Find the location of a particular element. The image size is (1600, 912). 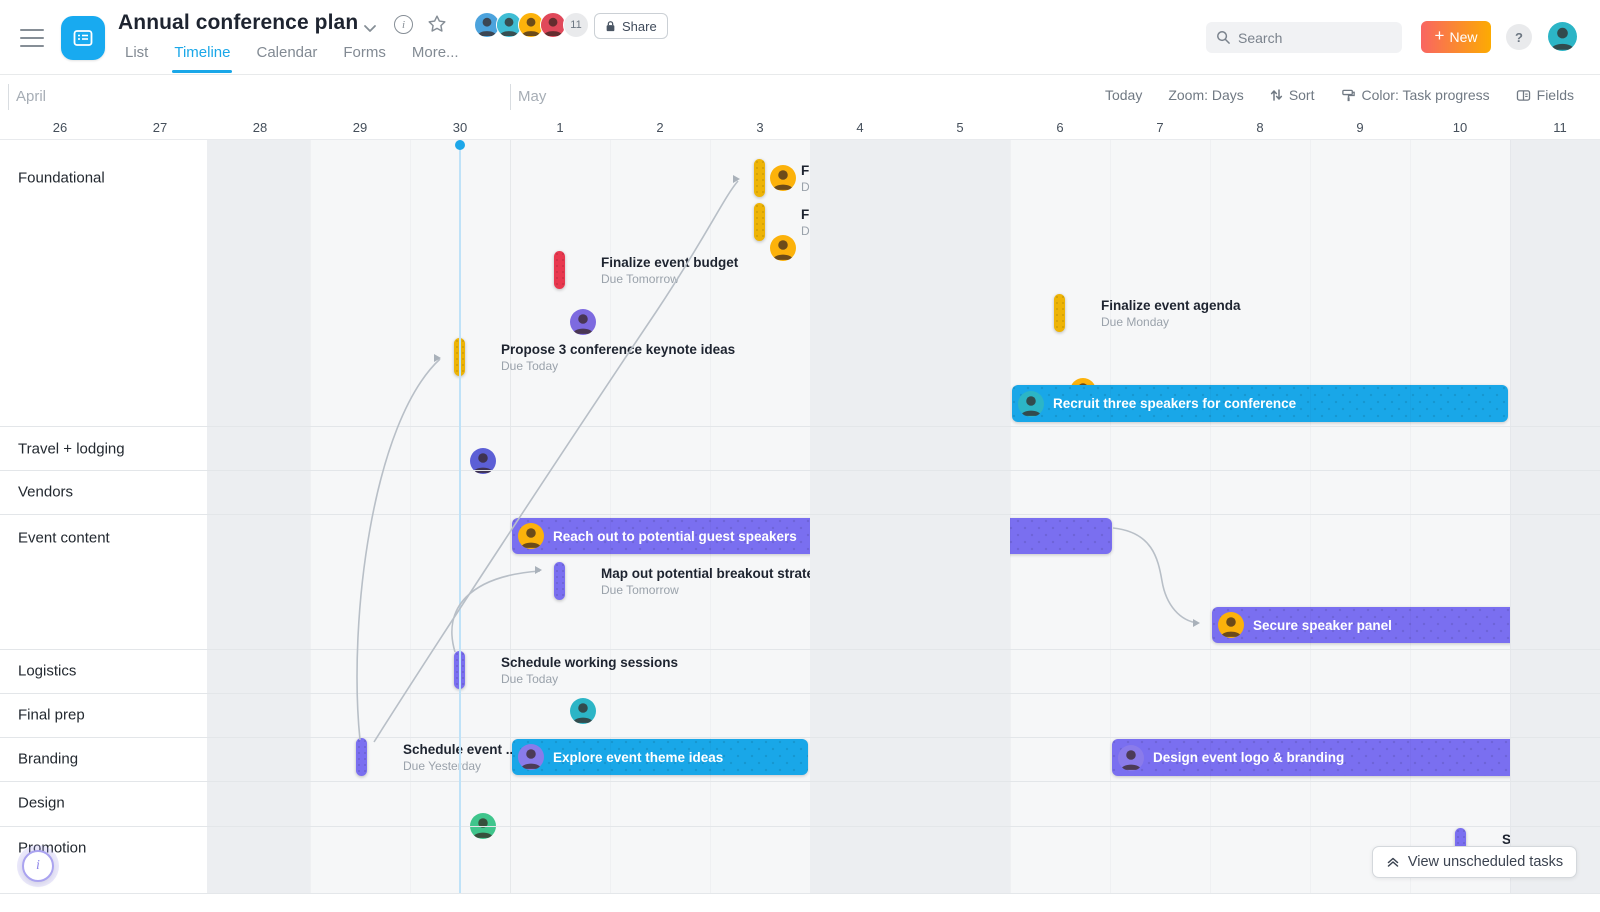

day-label: 3 is located at coordinates (760, 127).